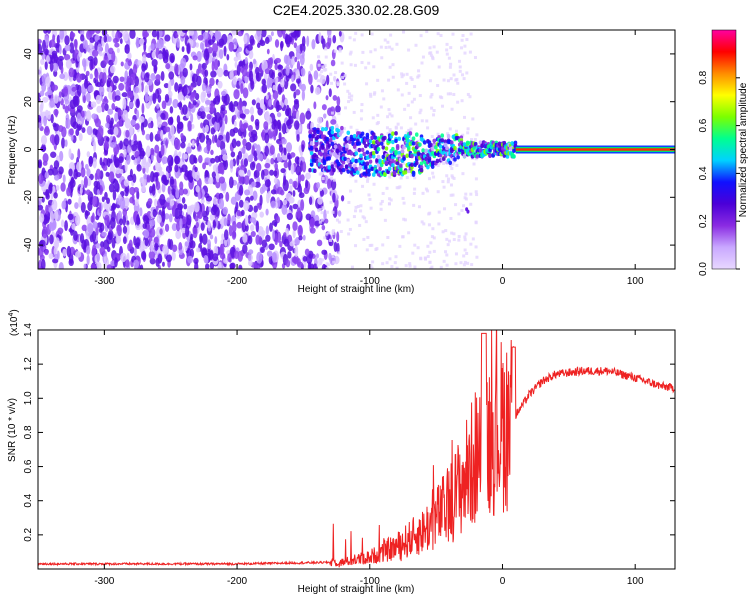 The width and height of the screenshot is (750, 600). I want to click on x-tick-label: -300, so click(104, 581).